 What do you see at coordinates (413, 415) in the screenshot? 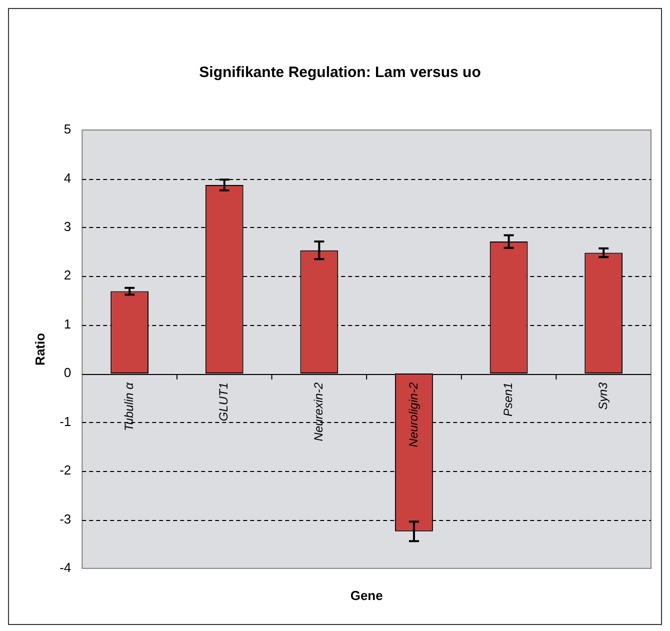
I see `x-tick-label: Neuroligin-2` at bounding box center [413, 415].